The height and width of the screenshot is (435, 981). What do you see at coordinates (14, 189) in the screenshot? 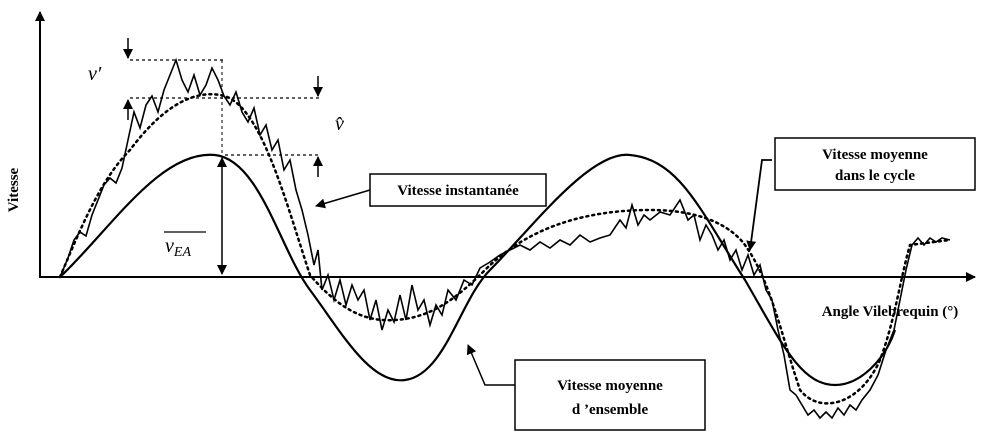
I see `y-axis-label: Vitesse` at bounding box center [14, 189].